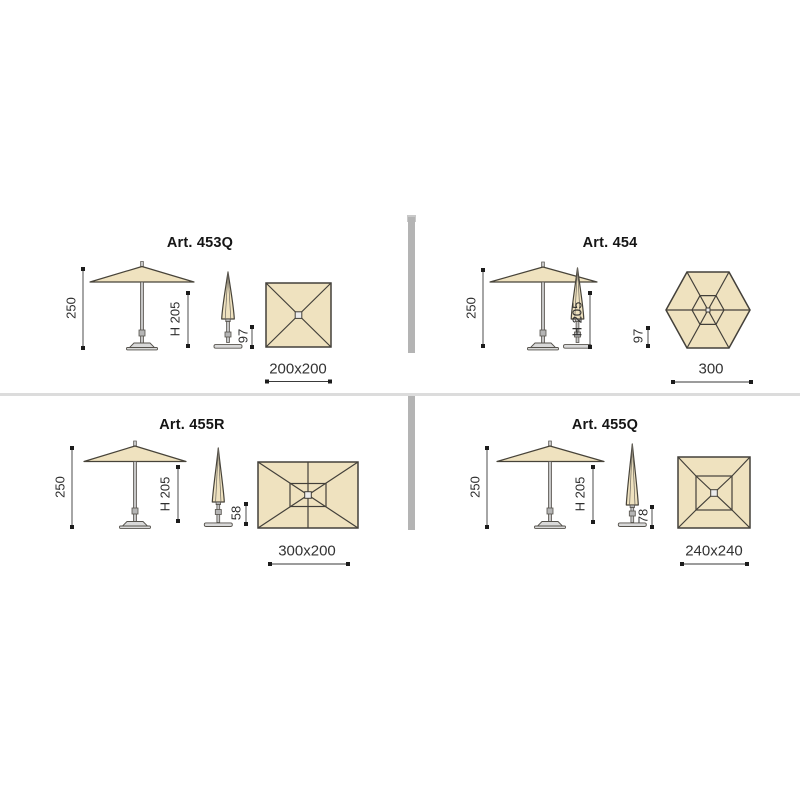  Describe the element at coordinates (165, 494) in the screenshot. I see `under-canopy-height-label-455r: H 205` at that location.